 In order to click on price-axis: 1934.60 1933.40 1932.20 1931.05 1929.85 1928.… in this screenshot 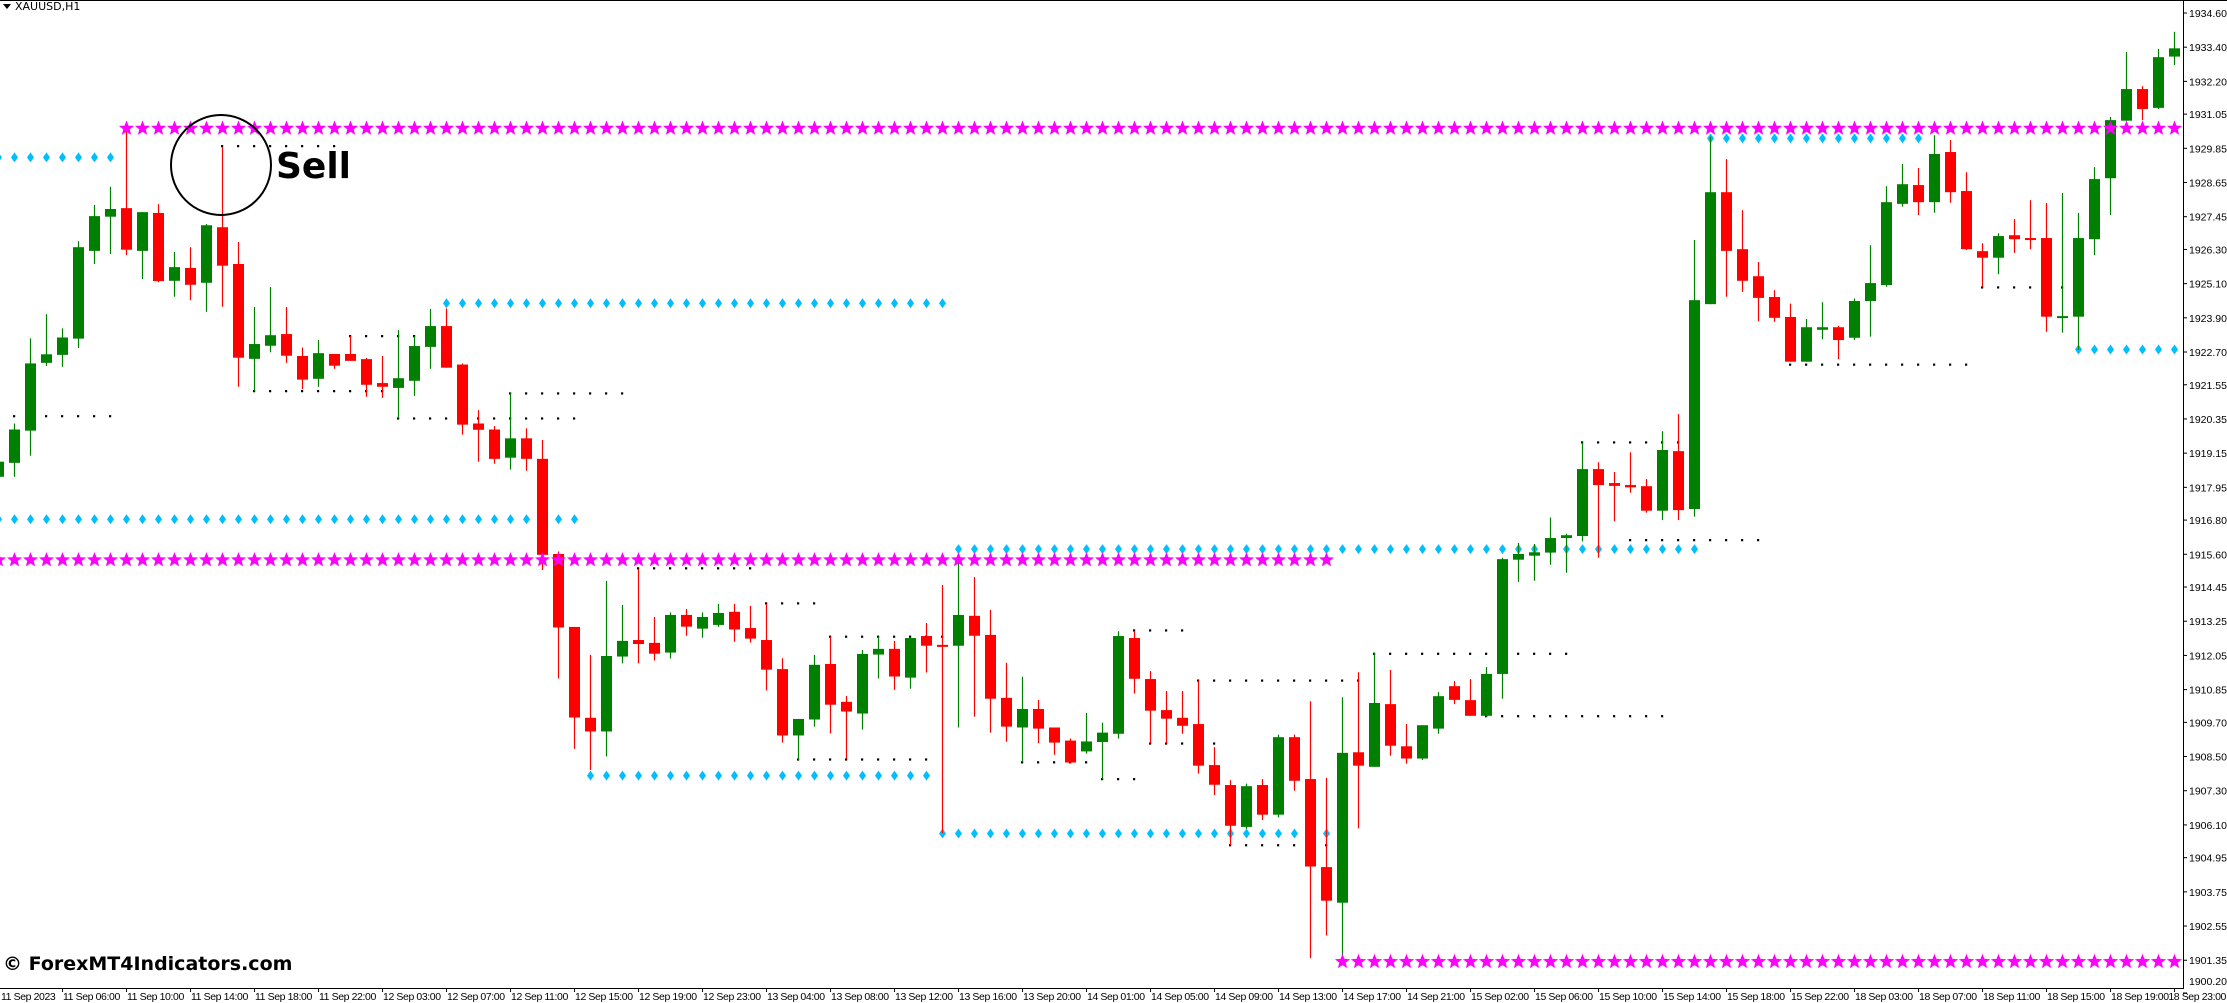, I will do `click(2205, 501)`.